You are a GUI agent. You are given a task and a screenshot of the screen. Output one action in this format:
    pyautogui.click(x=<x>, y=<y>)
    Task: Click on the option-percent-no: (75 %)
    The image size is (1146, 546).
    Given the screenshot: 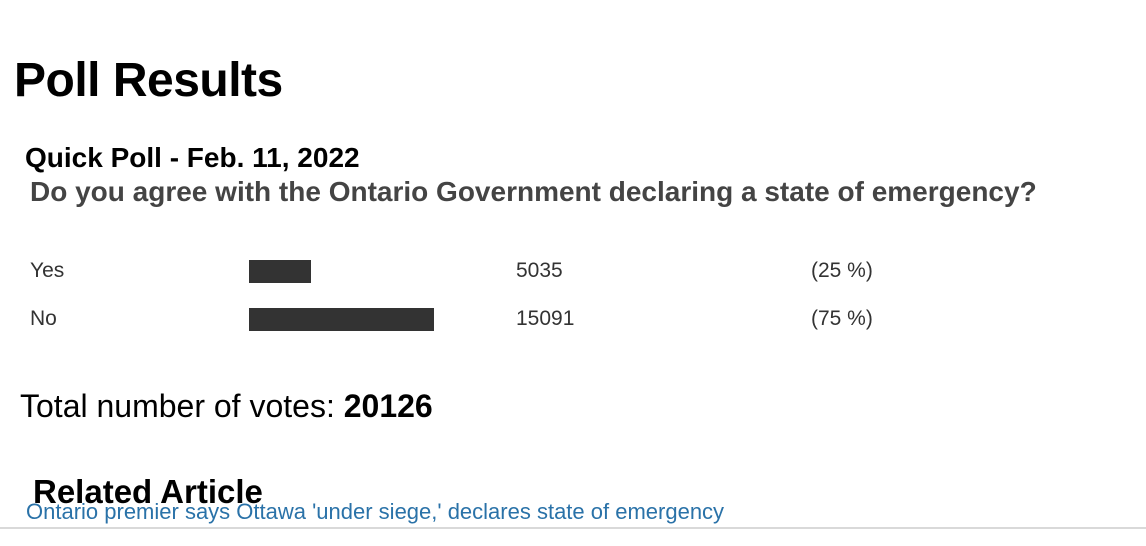 What is the action you would take?
    pyautogui.click(x=842, y=318)
    